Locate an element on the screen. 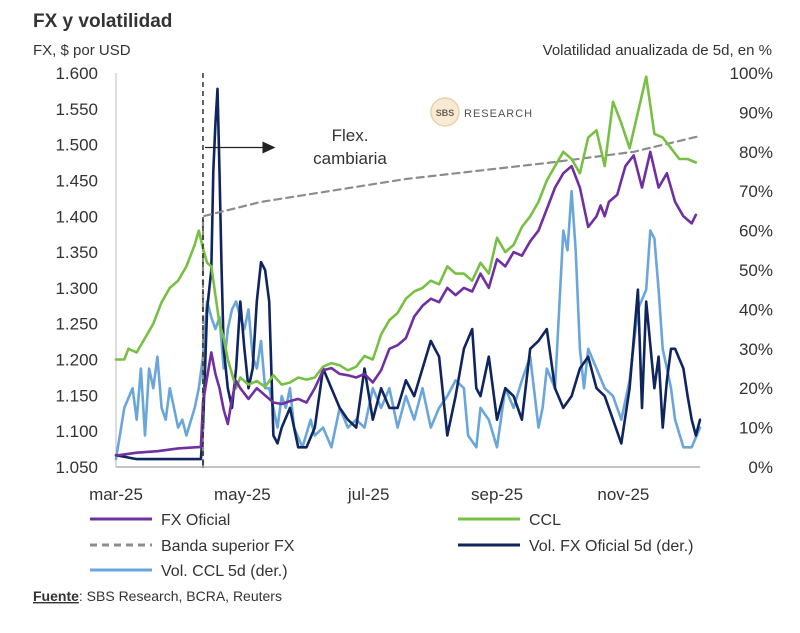 The height and width of the screenshot is (633, 800). left-tick-label: 1.450 is located at coordinates (76, 180).